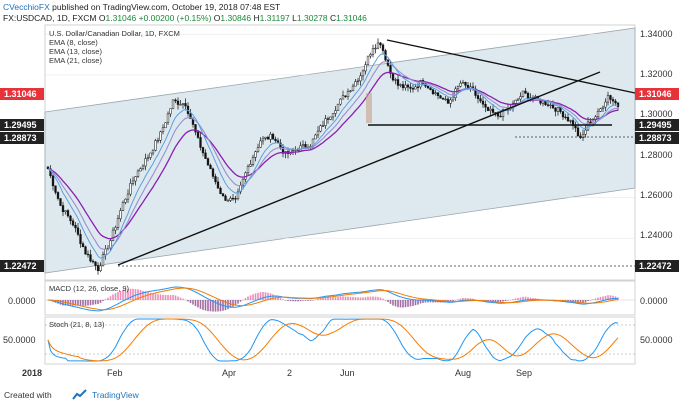 The height and width of the screenshot is (404, 679). I want to click on high-value: 1.31197, so click(274, 18).